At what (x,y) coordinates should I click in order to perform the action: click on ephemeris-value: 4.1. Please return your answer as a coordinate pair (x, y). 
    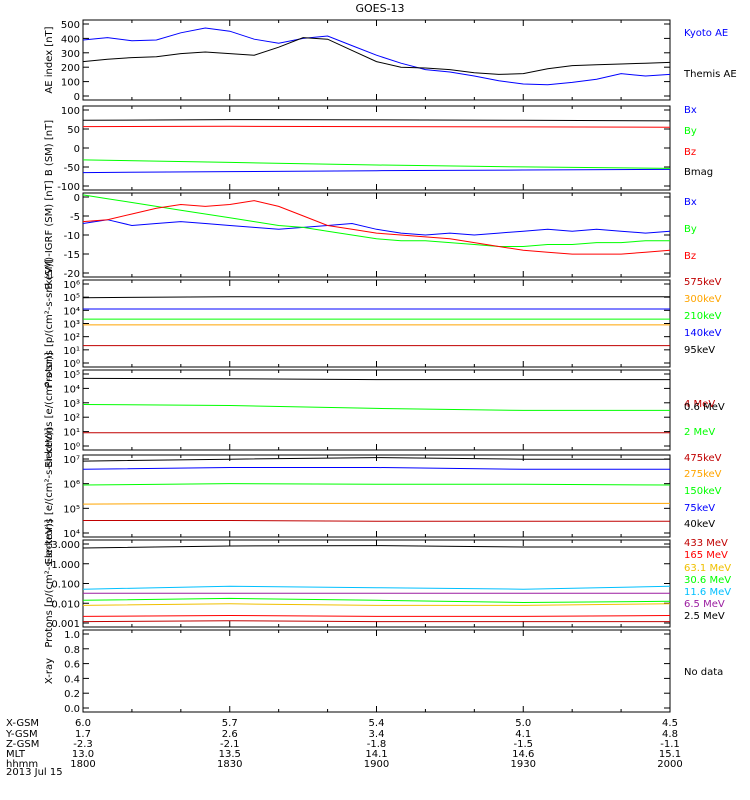
    Looking at the image, I should click on (523, 734).